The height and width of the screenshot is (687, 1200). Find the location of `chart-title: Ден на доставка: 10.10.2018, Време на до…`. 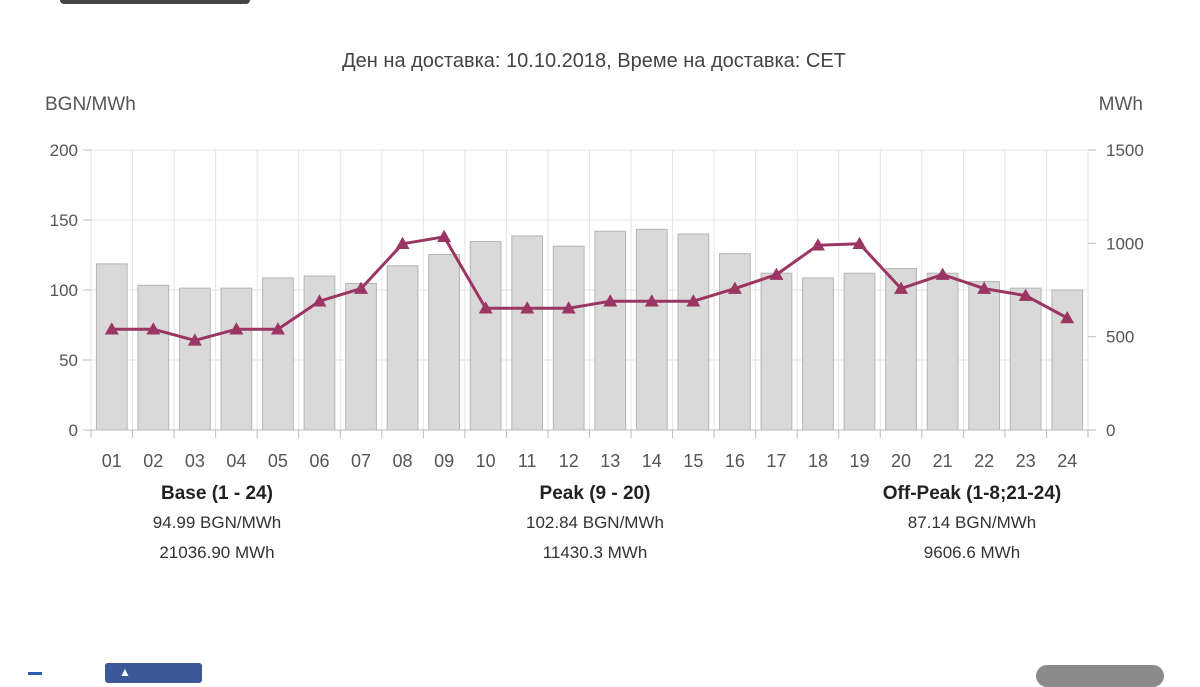

chart-title: Ден на доставка: 10.10.2018, Време на до… is located at coordinates (594, 61).